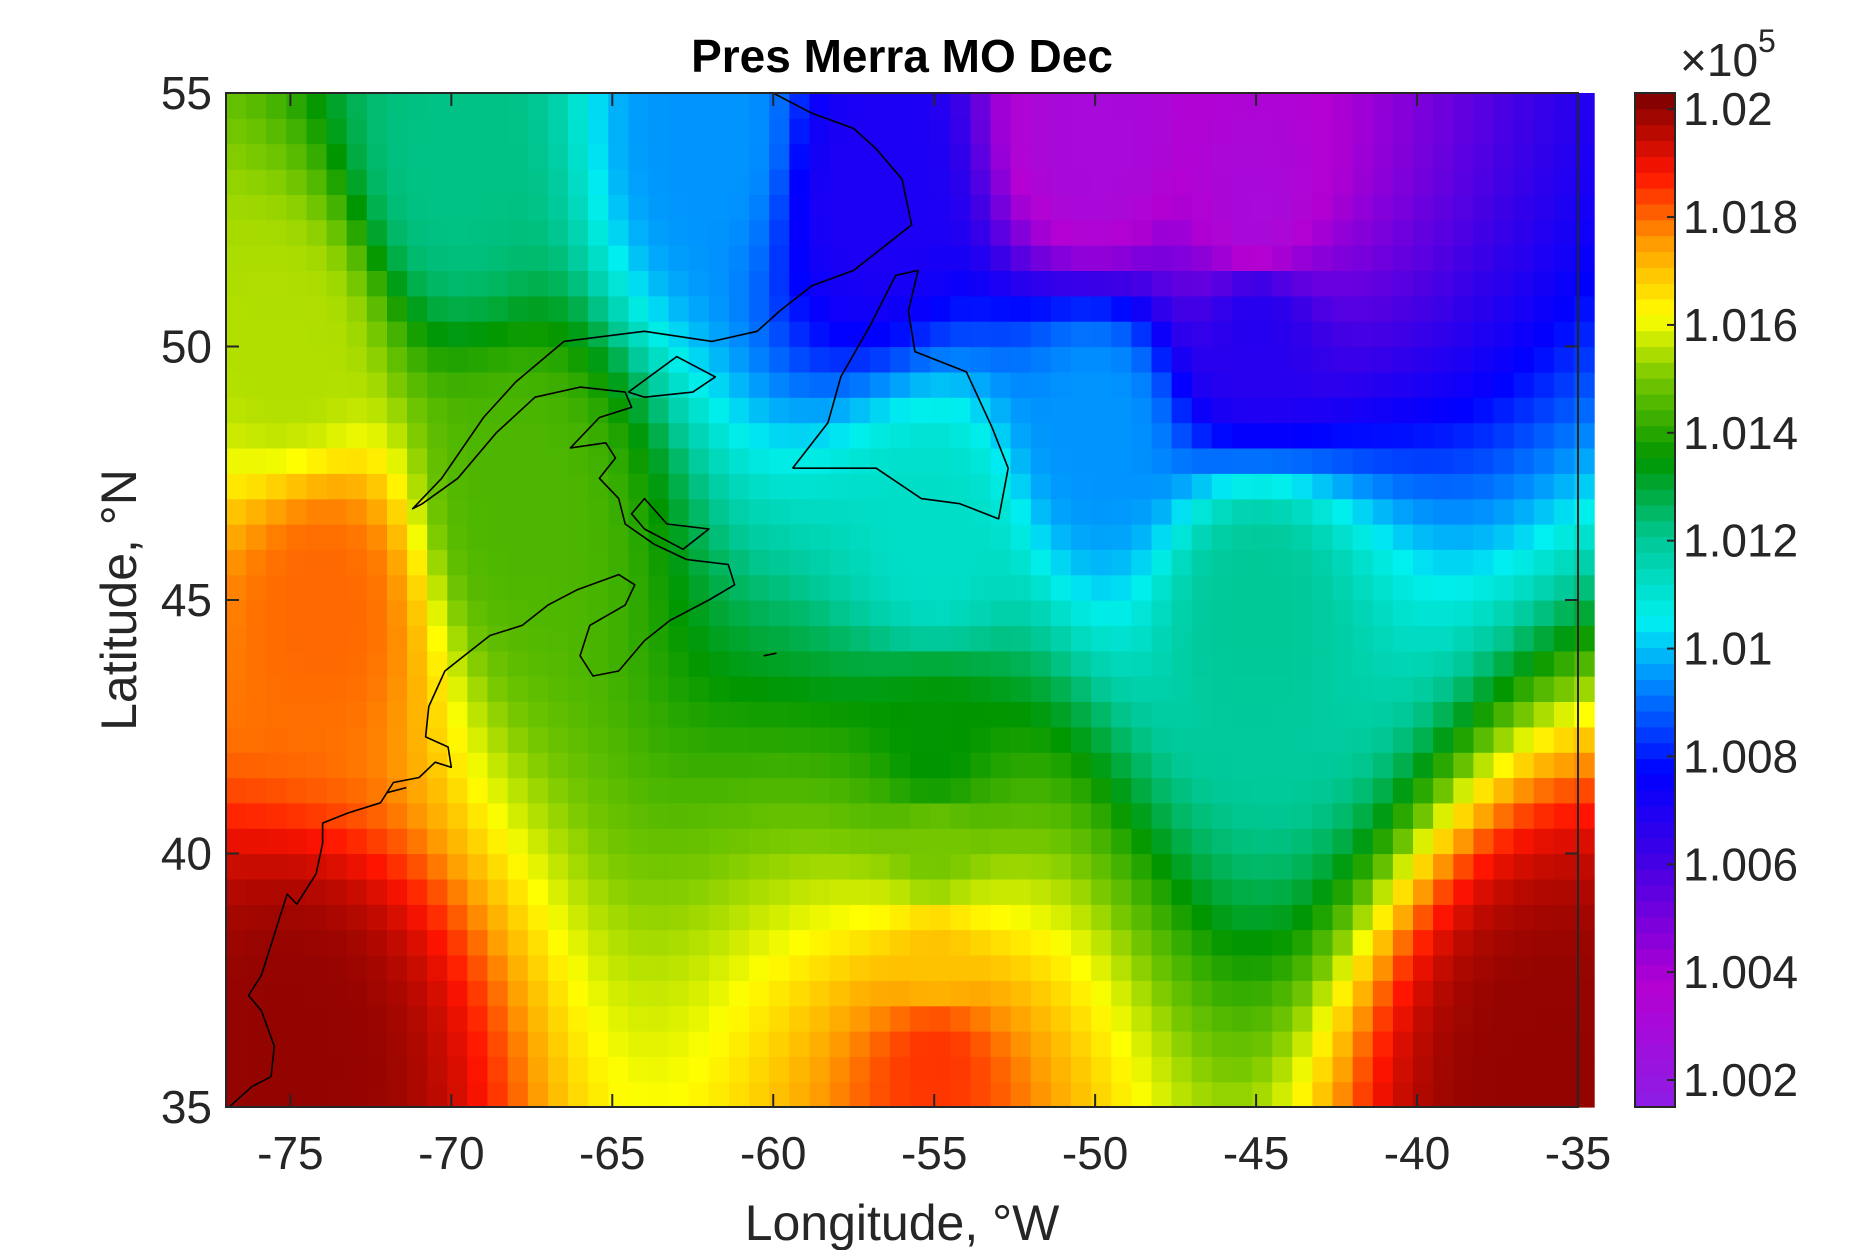 The width and height of the screenshot is (1875, 1250). What do you see at coordinates (186, 93) in the screenshot?
I see `y-tick-label: 55` at bounding box center [186, 93].